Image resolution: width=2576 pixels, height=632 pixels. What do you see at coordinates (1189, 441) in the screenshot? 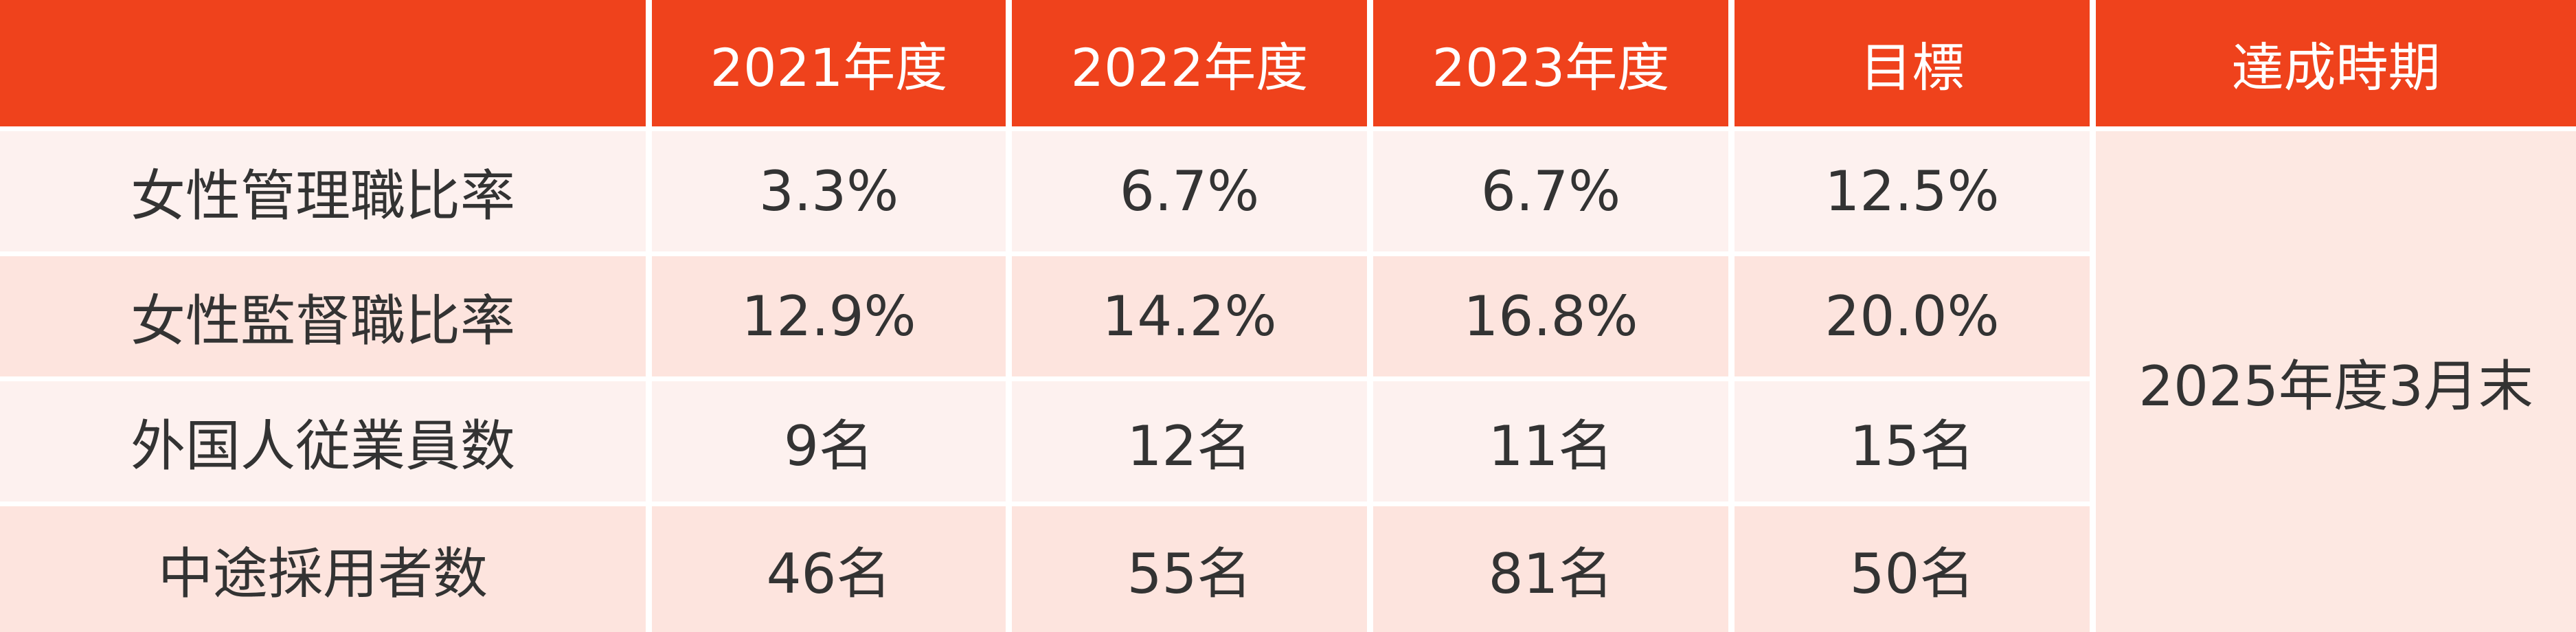
I see `value-cell: 12名` at bounding box center [1189, 441].